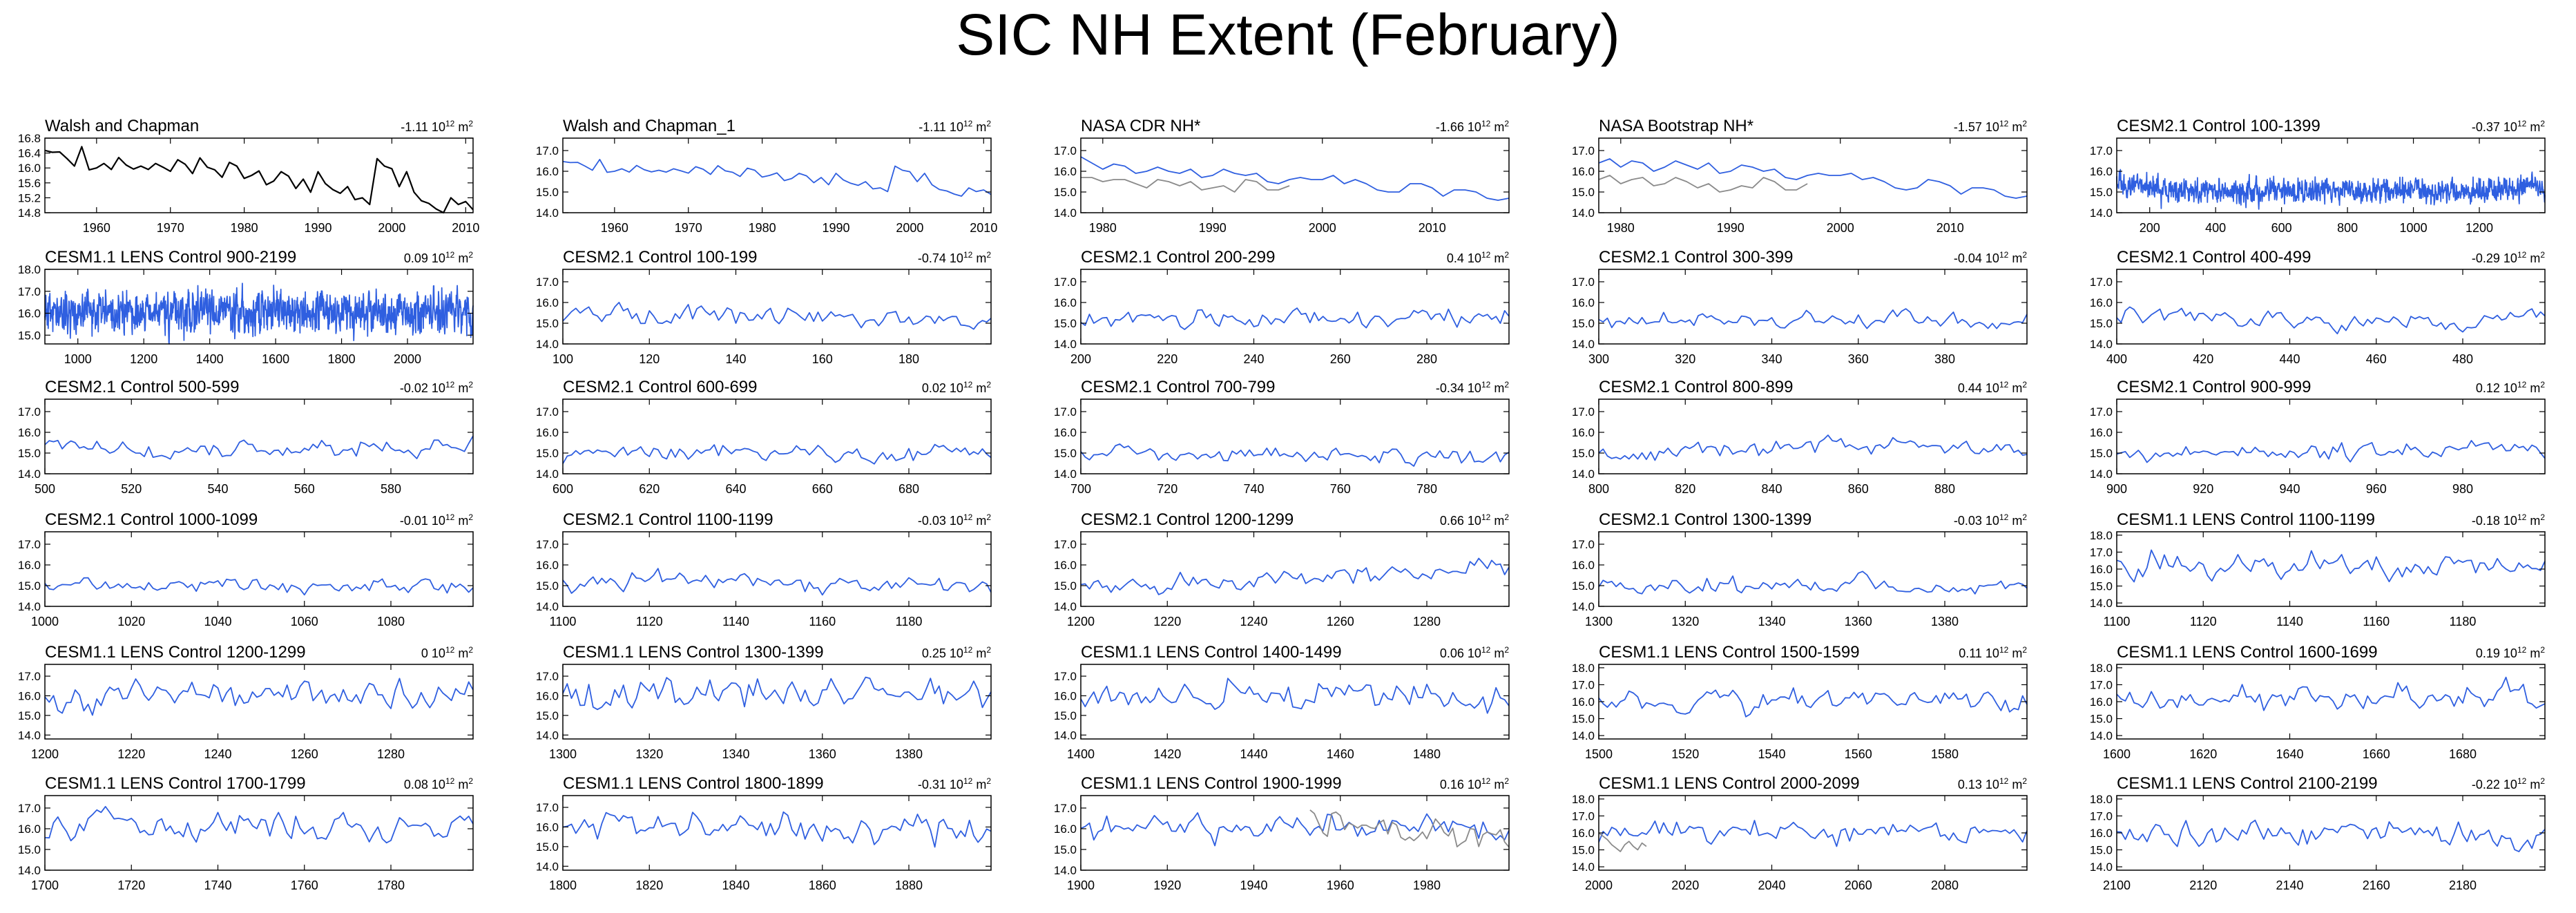  Describe the element at coordinates (2150, 228) in the screenshot. I see `x-tick-label: 200` at that location.